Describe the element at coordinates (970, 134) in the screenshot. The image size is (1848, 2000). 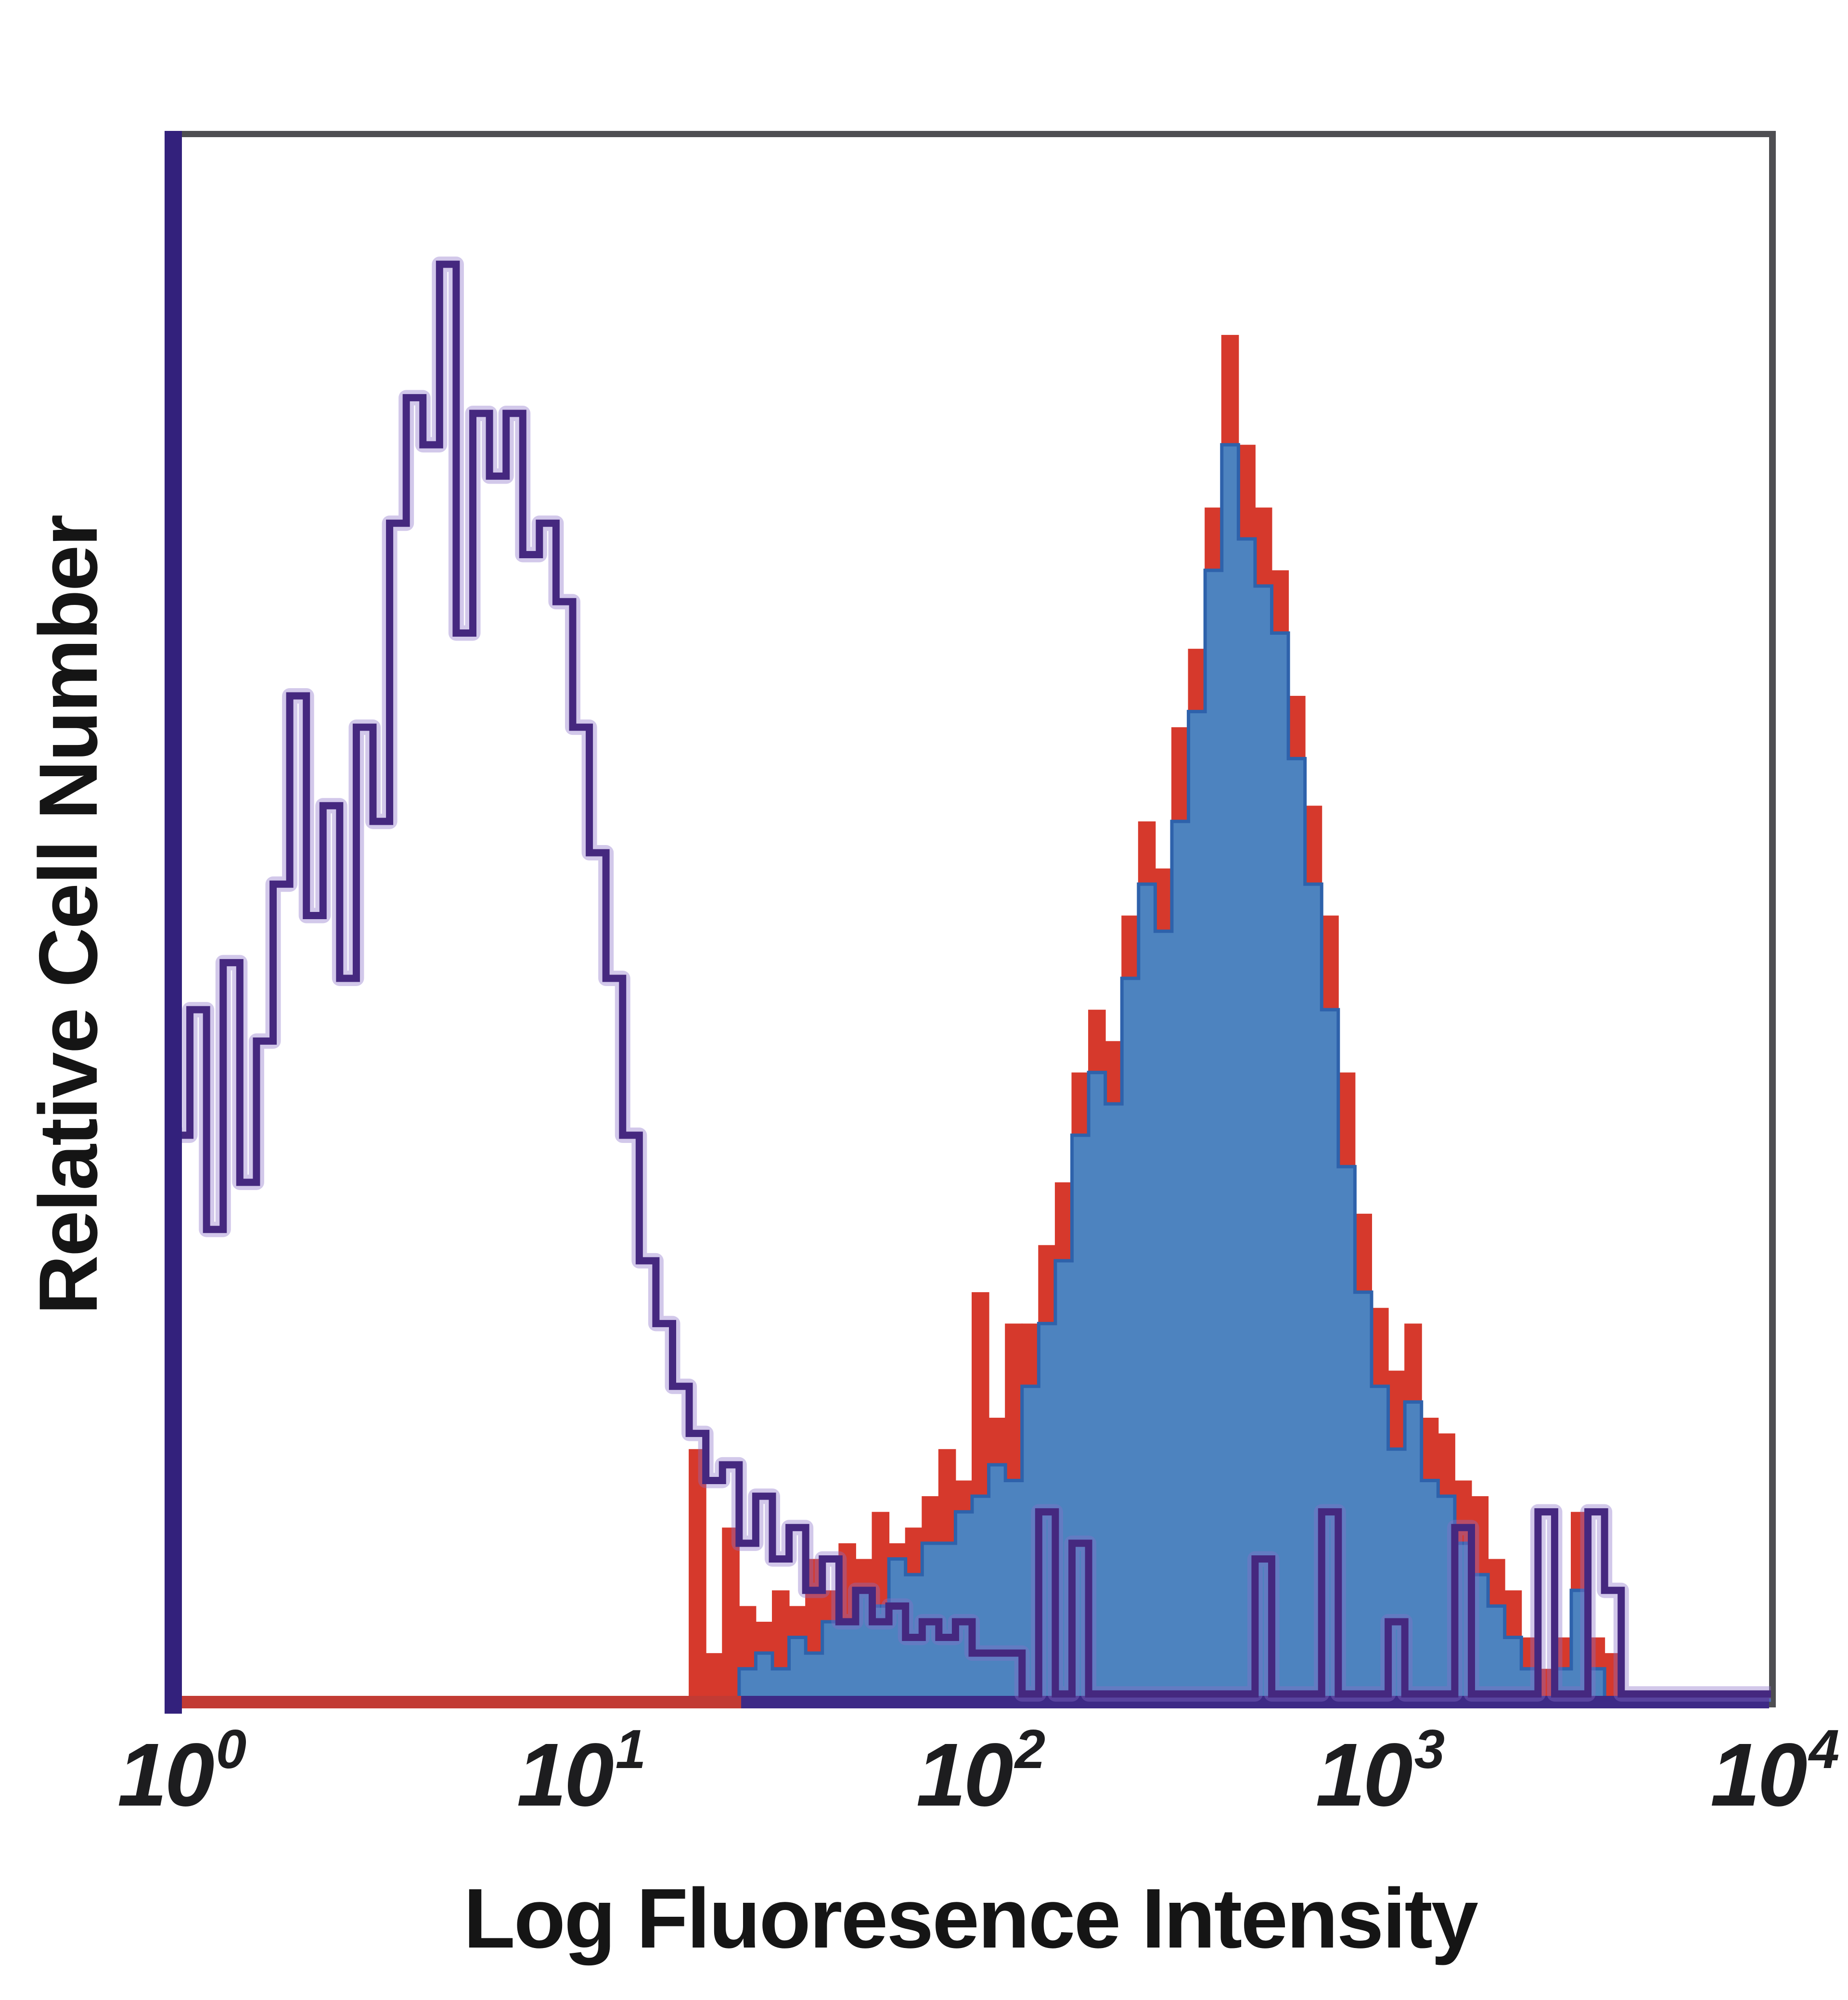
I see `plot-frame-top` at that location.